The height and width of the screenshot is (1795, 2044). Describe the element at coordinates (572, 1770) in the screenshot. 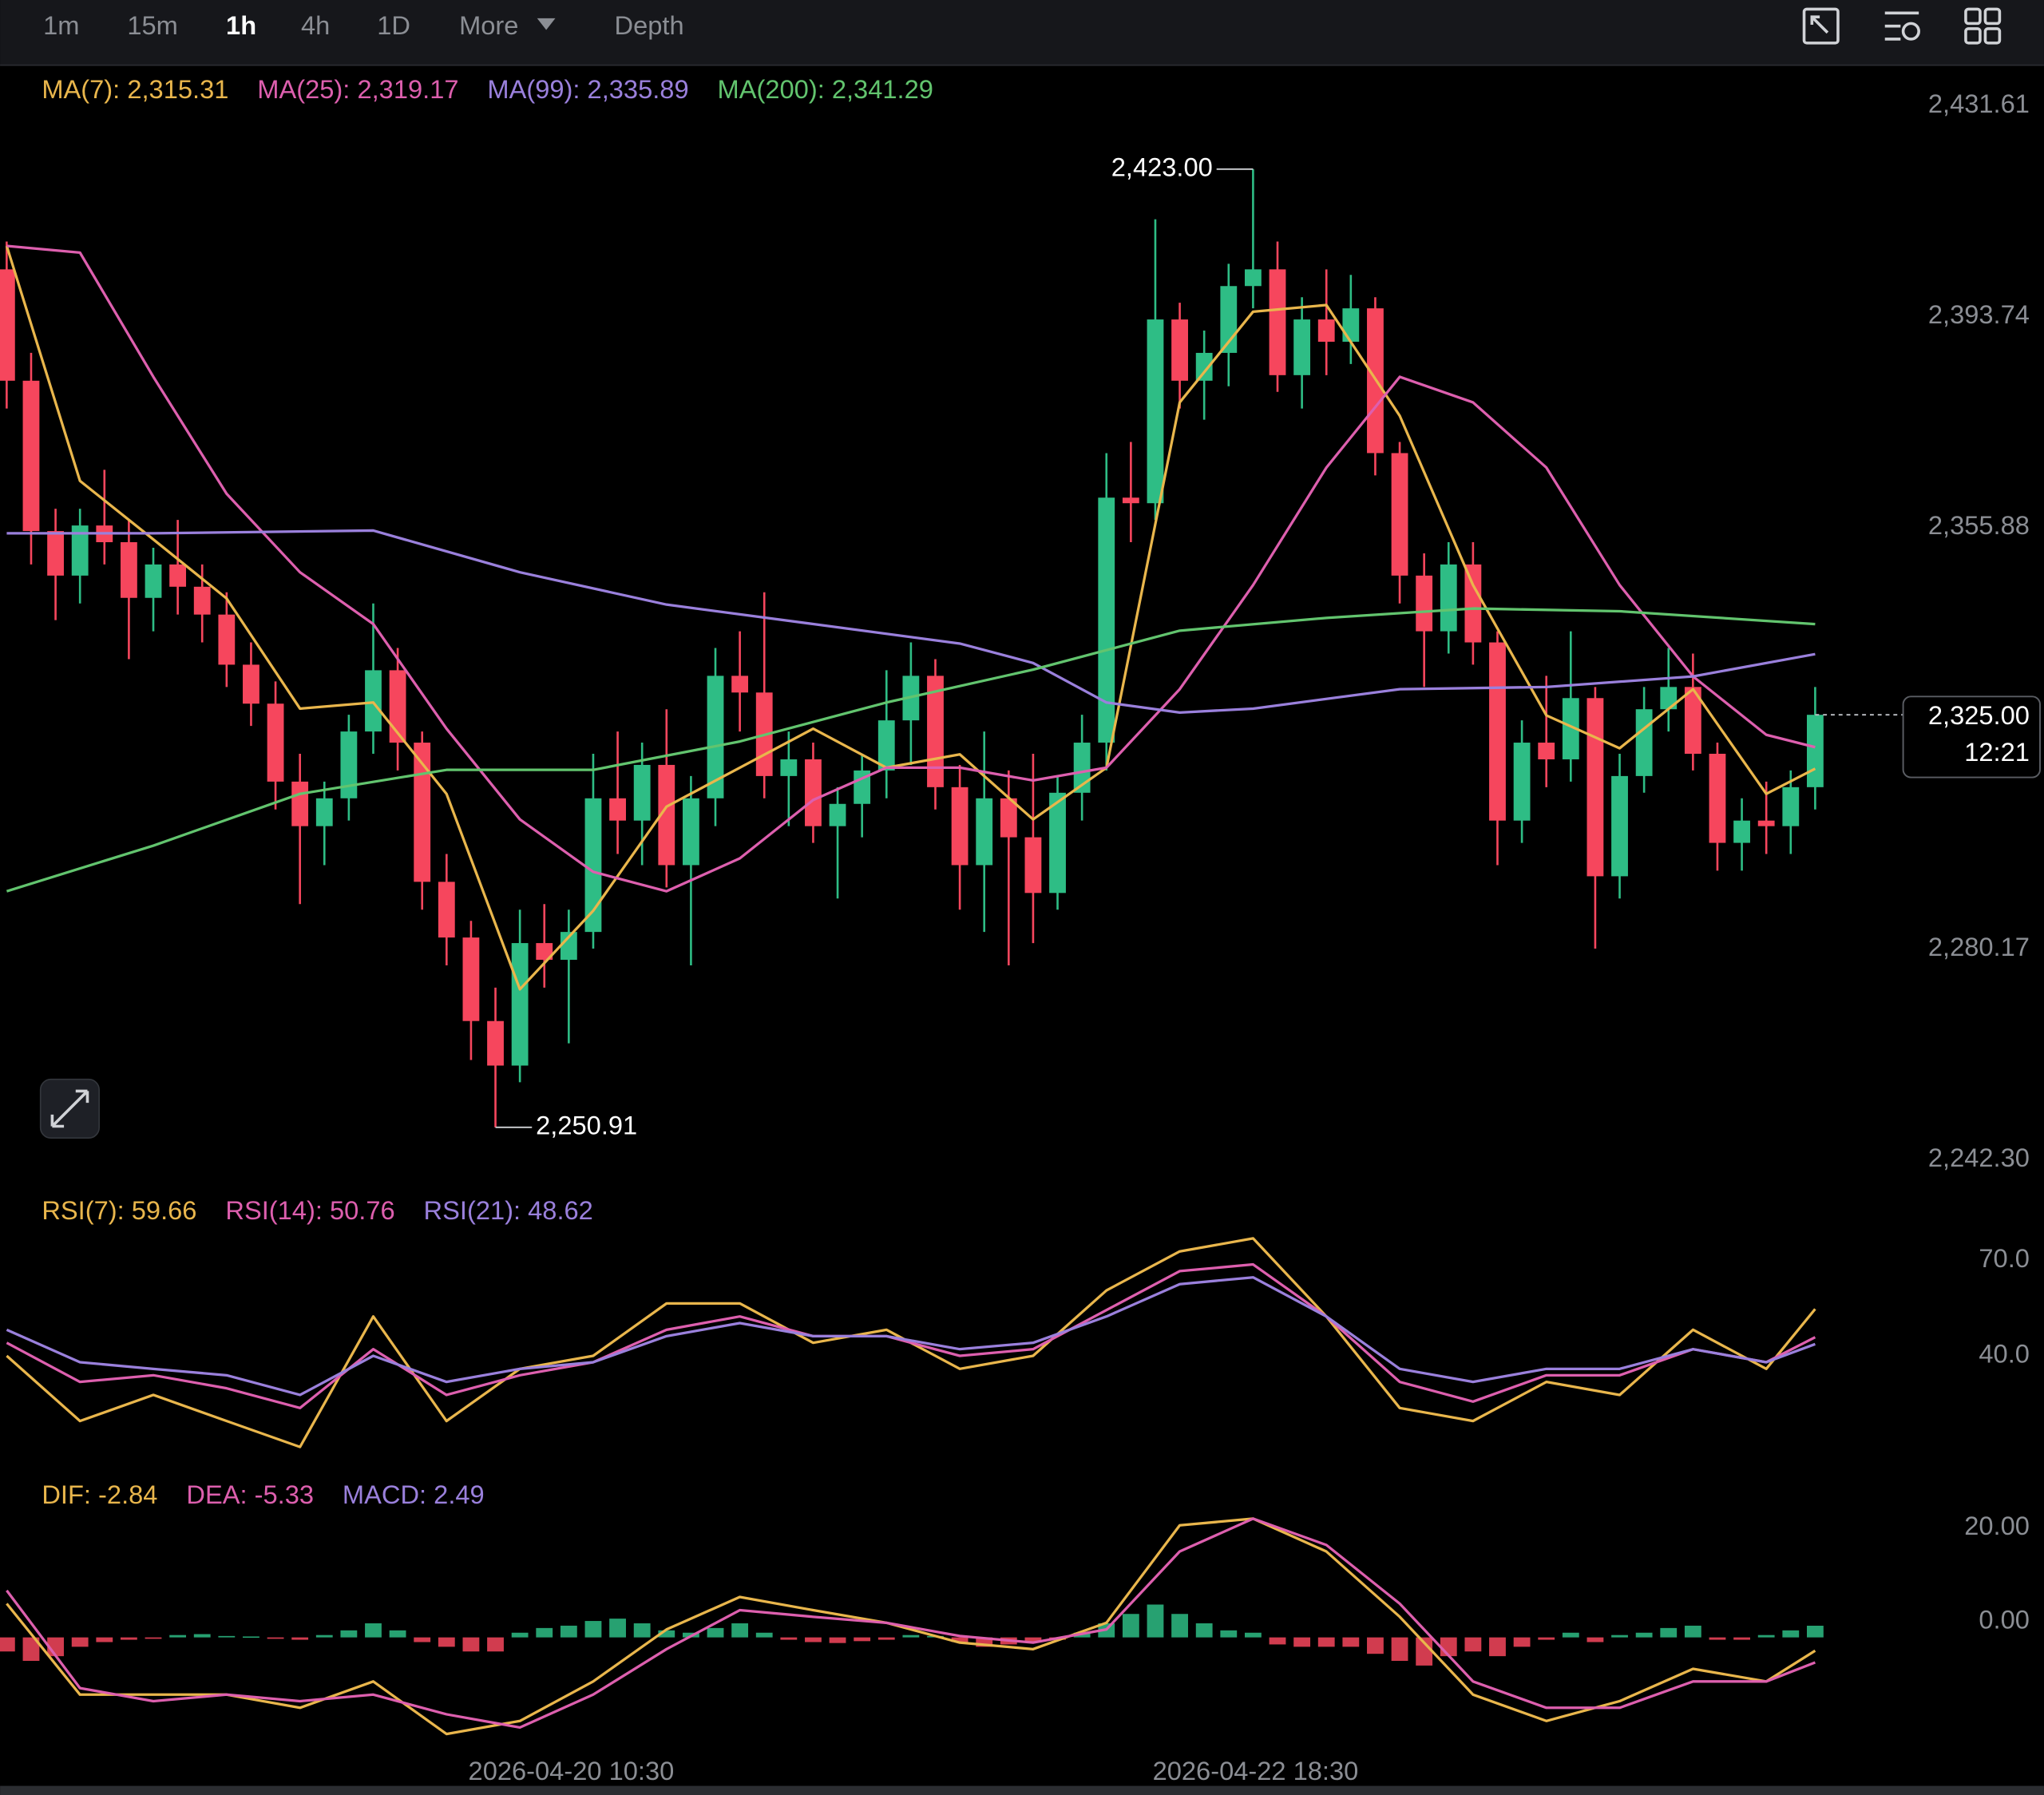

I see `x-tick-label: 2026-04-20 10:30` at that location.